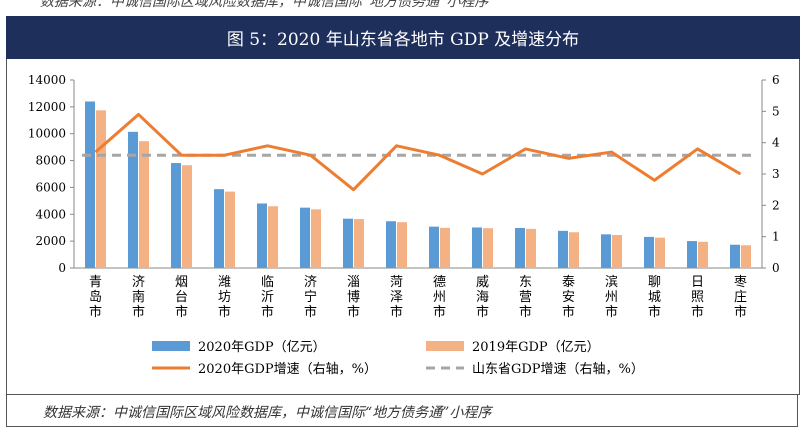 The width and height of the screenshot is (806, 427). What do you see at coordinates (267, 413) in the screenshot?
I see `source-text: 数据来源：中诚信国际区域风险数据库，中诚信国际“地方债务通”小程序` at bounding box center [267, 413].